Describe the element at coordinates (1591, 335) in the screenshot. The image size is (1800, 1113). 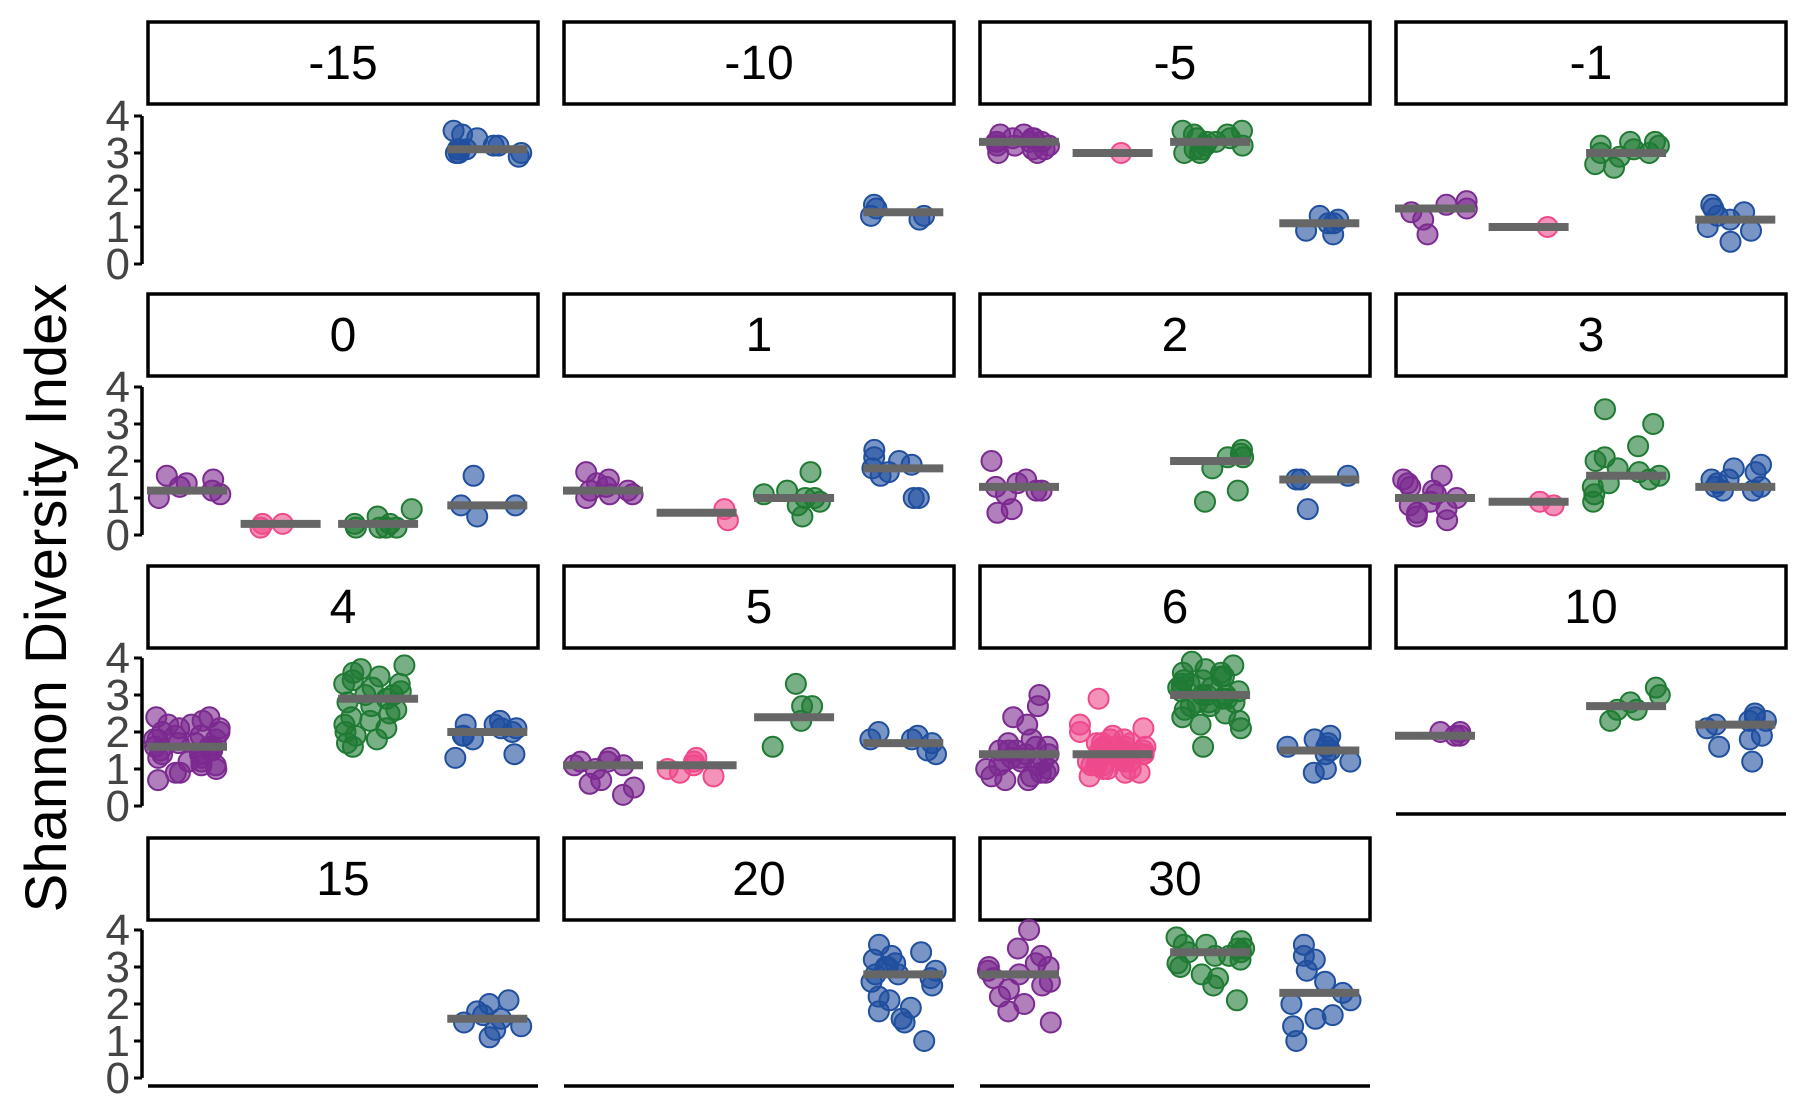
I see `facet-strip-label: 3` at that location.